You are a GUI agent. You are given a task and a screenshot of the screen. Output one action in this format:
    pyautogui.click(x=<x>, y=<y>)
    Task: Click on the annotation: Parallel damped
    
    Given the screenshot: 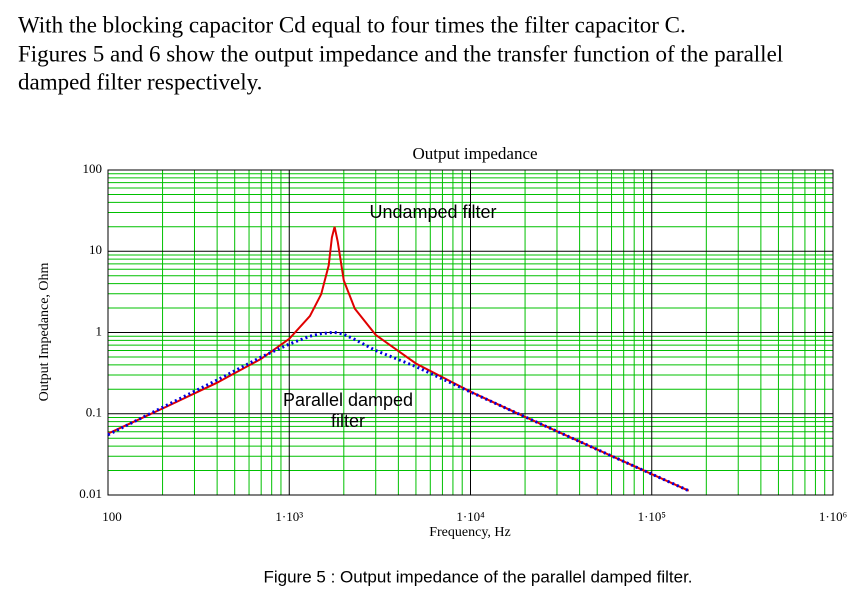 What is the action you would take?
    pyautogui.click(x=348, y=400)
    